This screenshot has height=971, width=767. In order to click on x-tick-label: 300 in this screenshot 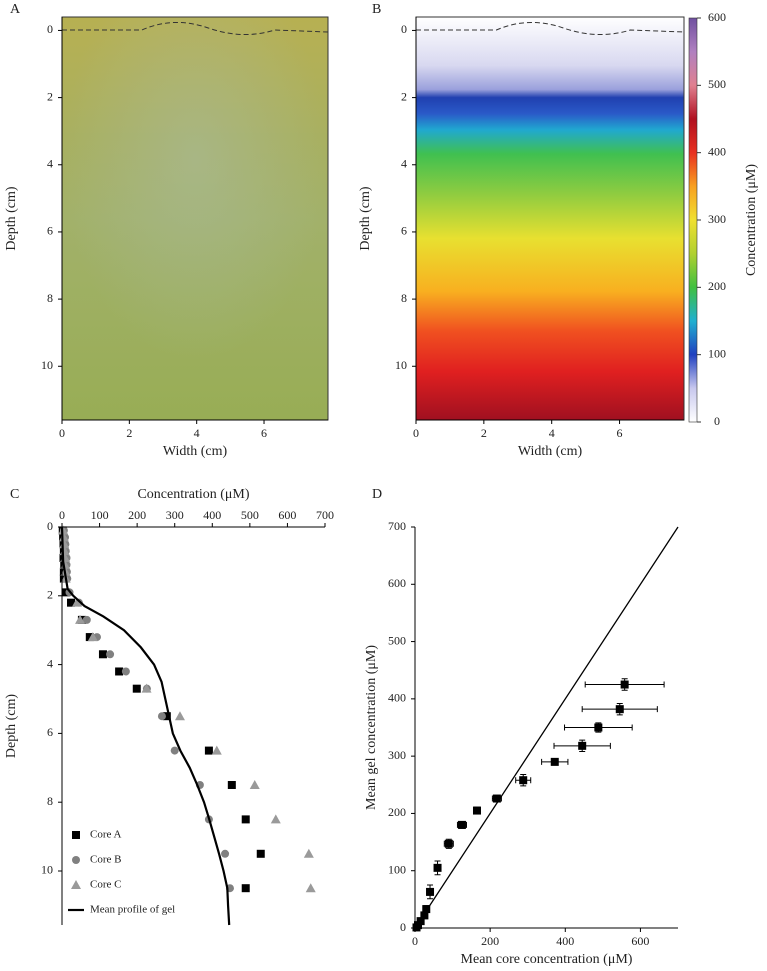, I will do `click(175, 515)`.